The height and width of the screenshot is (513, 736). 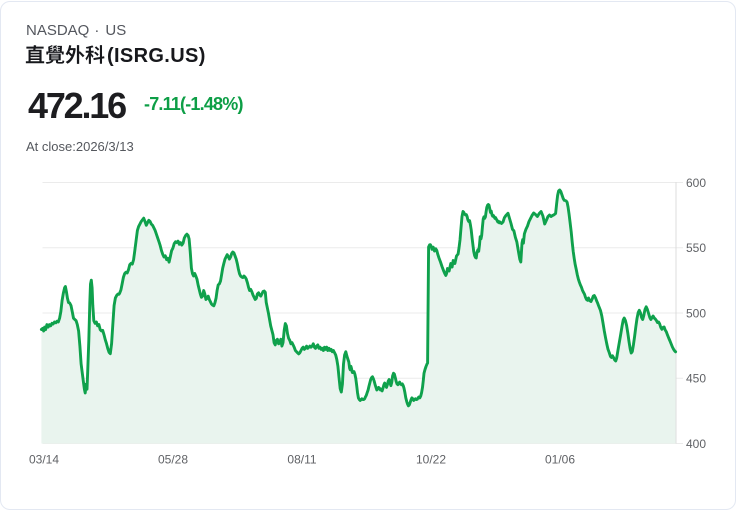 I want to click on svg-text: 05/28, so click(x=173, y=460).